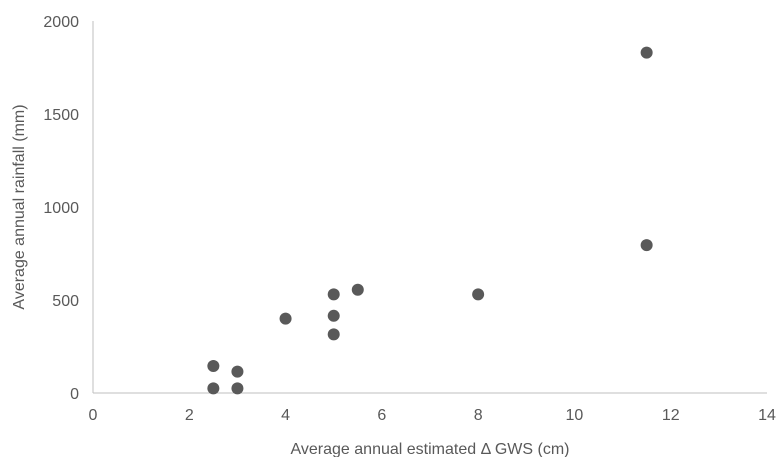  I want to click on x-tick-label: 0, so click(93, 415).